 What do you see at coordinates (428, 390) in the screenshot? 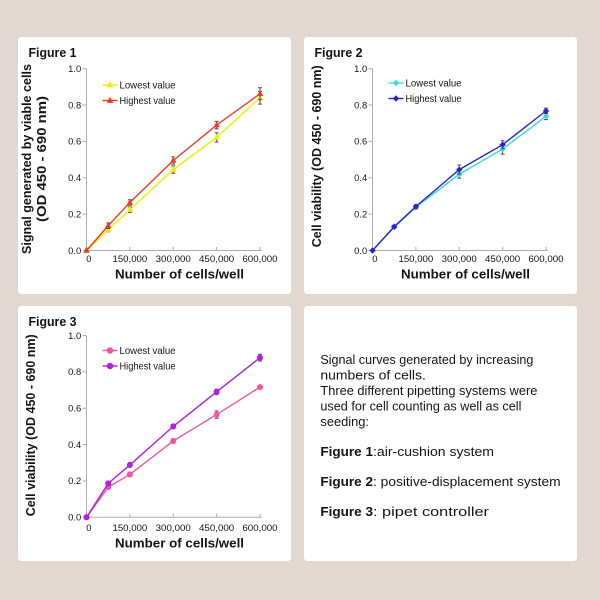
I see `svg-text:Three different pipetting syst: Three different pipetting systems were` at bounding box center [428, 390].